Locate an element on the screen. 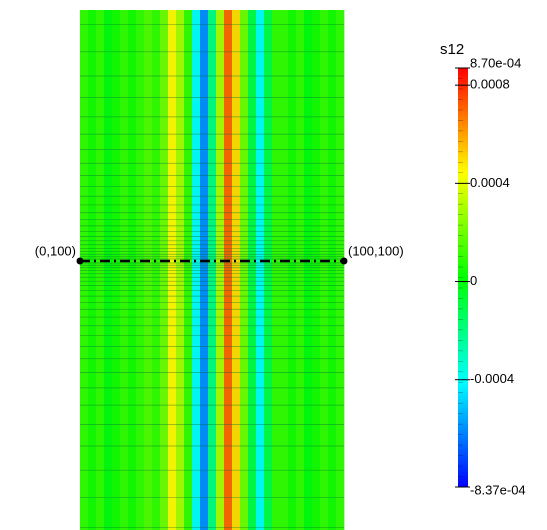 The height and width of the screenshot is (530, 547). colorbar-tick-label: 0.0004 is located at coordinates (490, 182).